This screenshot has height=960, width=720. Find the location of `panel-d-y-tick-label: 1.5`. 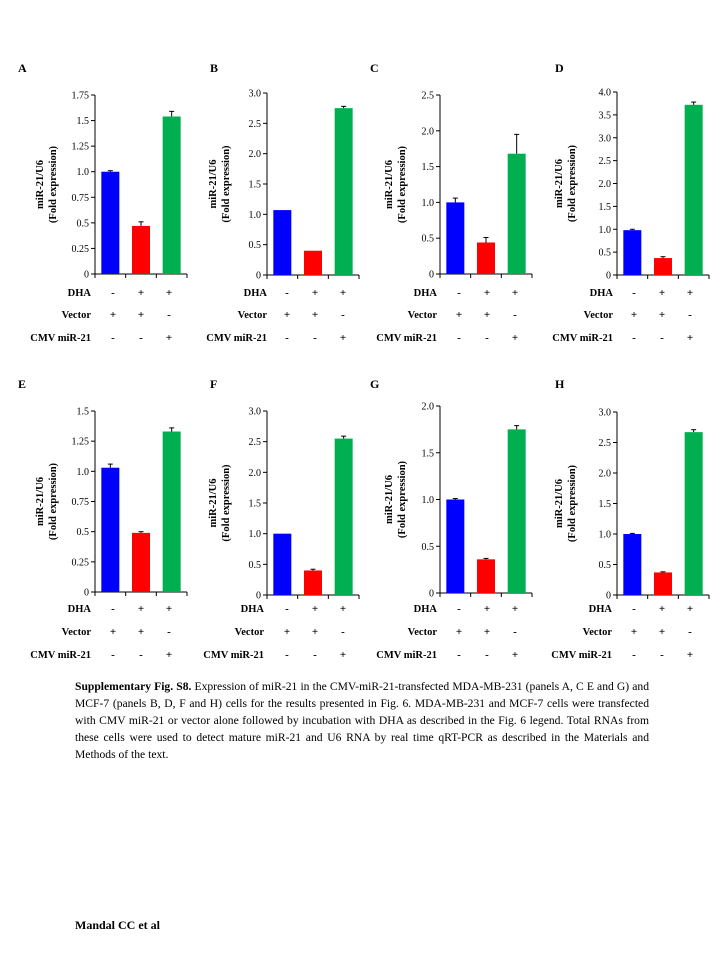

panel-d-y-tick-label: 1.5 is located at coordinates (605, 207).